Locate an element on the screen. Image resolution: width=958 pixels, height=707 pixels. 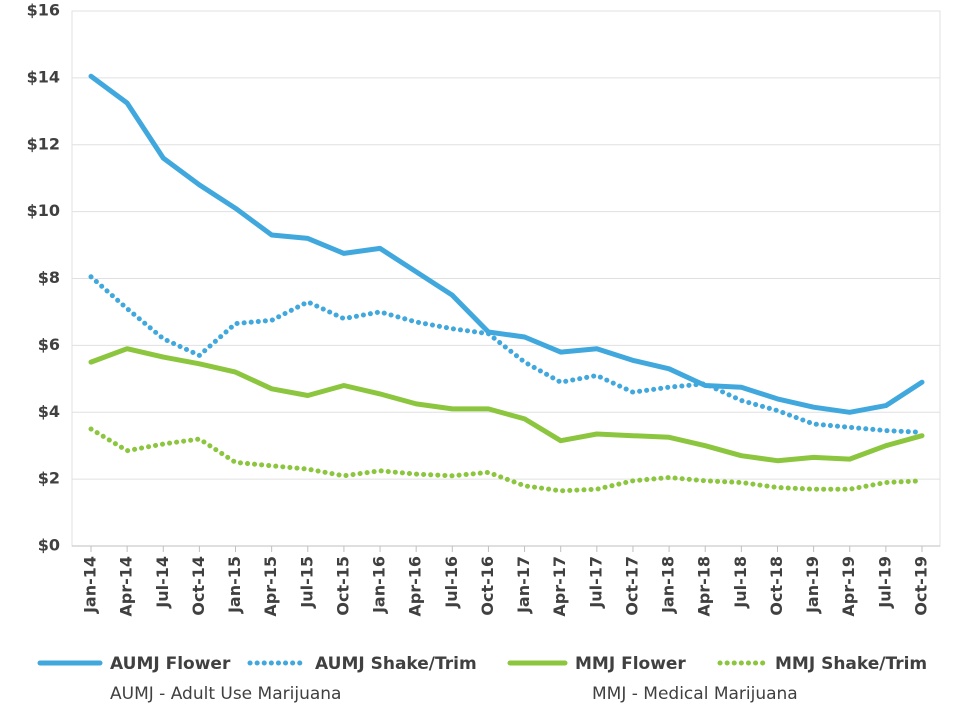
x-tick-label: Oct-17 is located at coordinates (631, 586).